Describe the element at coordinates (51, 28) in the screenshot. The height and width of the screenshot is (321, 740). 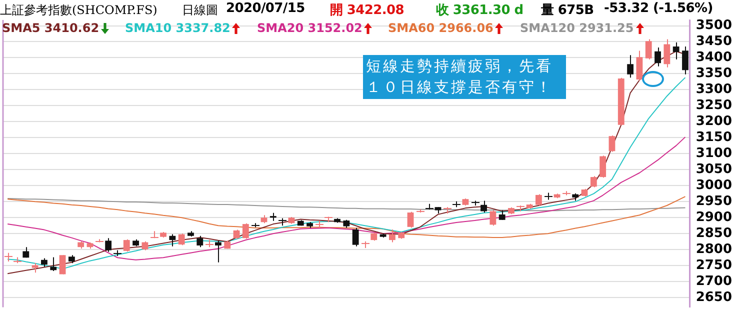
I see `text: SMA5 3410.62` at that location.